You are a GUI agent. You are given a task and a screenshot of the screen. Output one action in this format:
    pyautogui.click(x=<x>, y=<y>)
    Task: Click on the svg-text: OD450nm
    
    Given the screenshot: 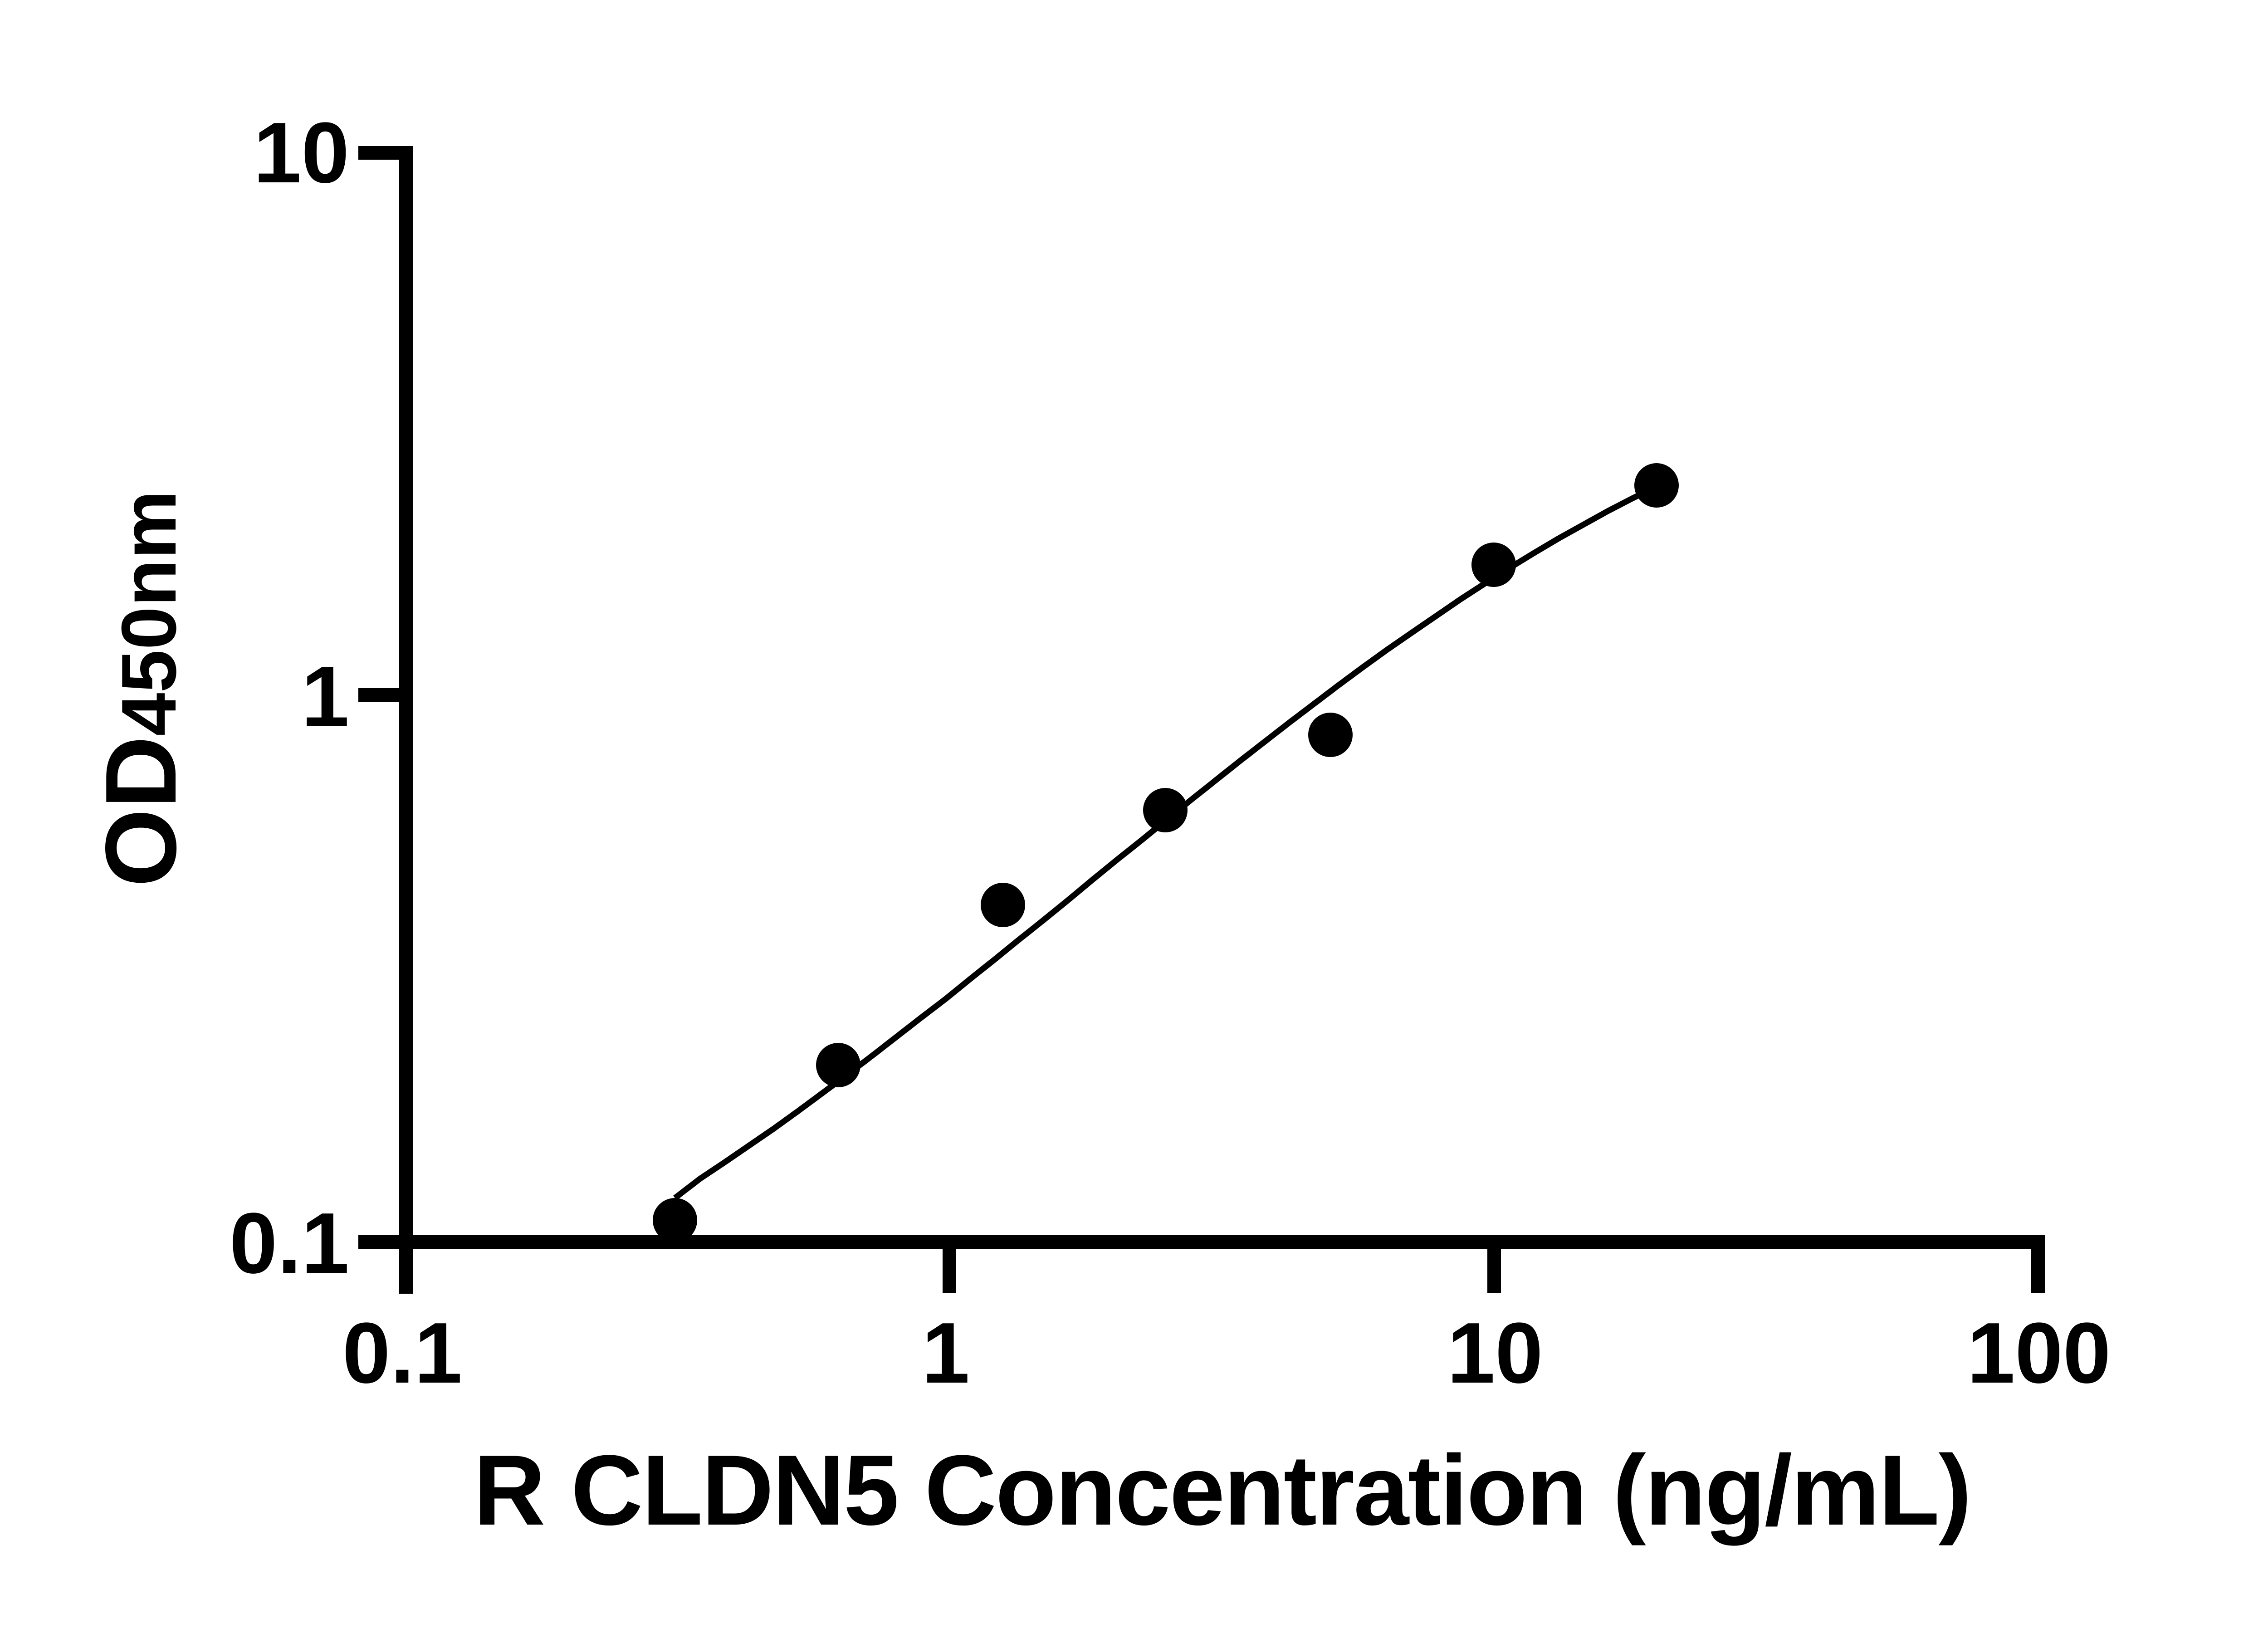 What is the action you would take?
    pyautogui.click(x=141, y=688)
    